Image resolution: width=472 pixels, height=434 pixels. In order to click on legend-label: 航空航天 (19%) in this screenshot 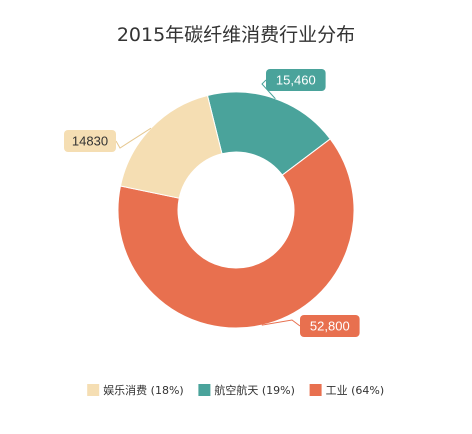, I will do `click(254, 390)`.